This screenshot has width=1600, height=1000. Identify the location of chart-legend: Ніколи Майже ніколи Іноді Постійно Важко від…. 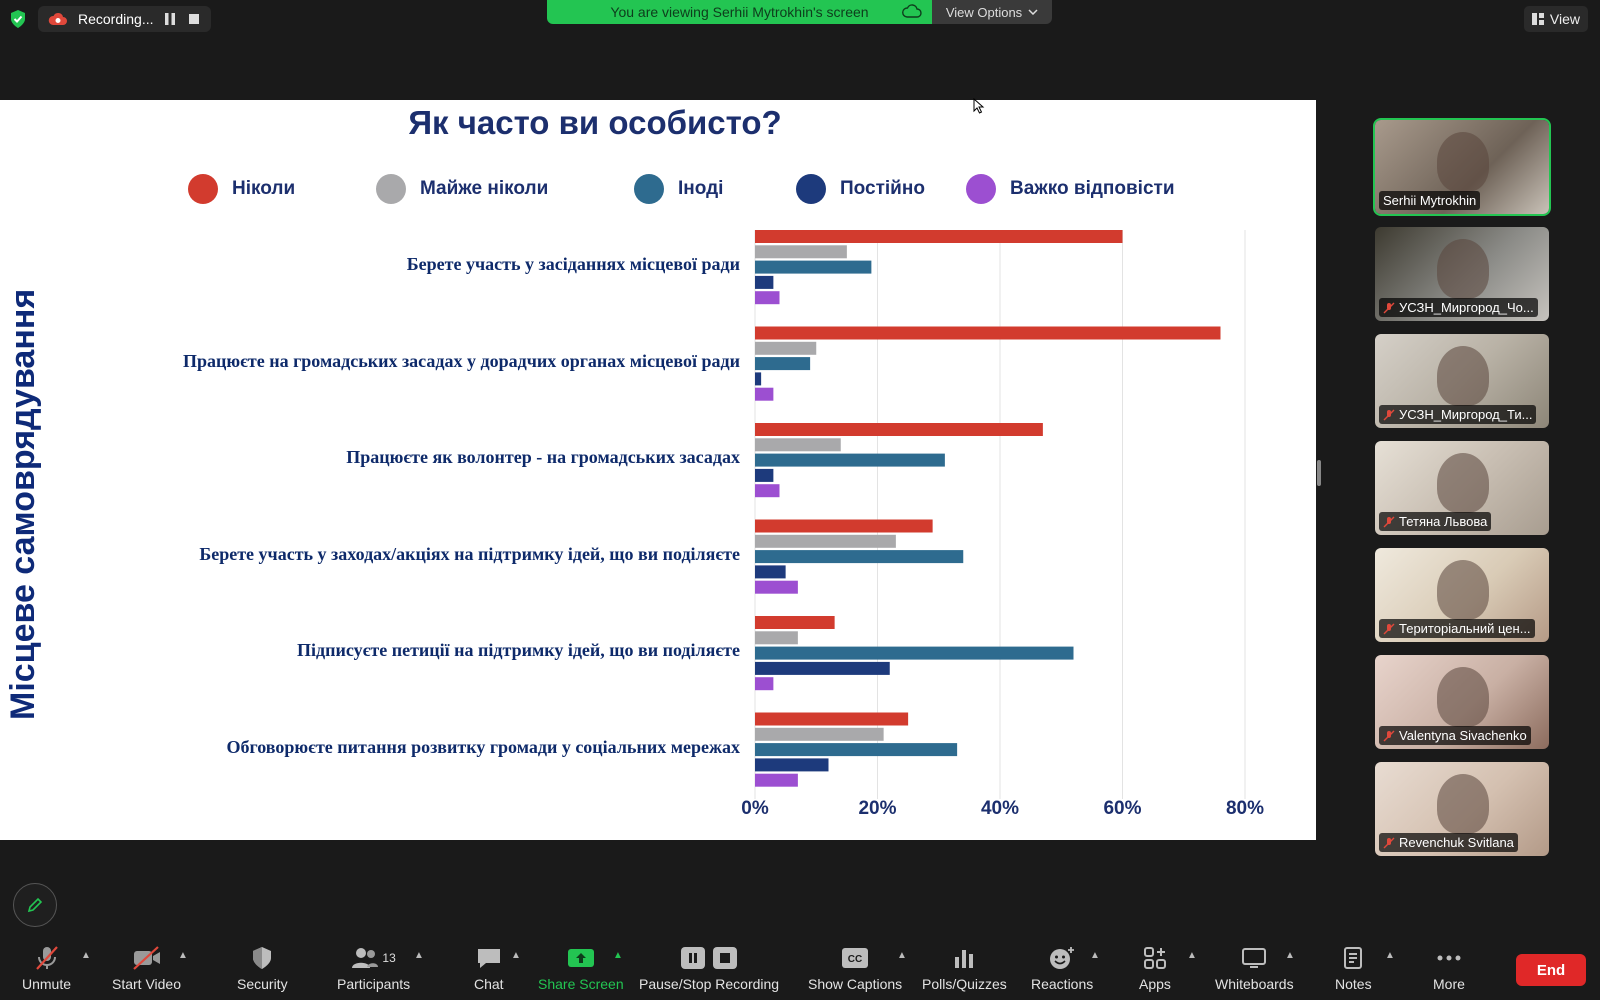
(658, 194).